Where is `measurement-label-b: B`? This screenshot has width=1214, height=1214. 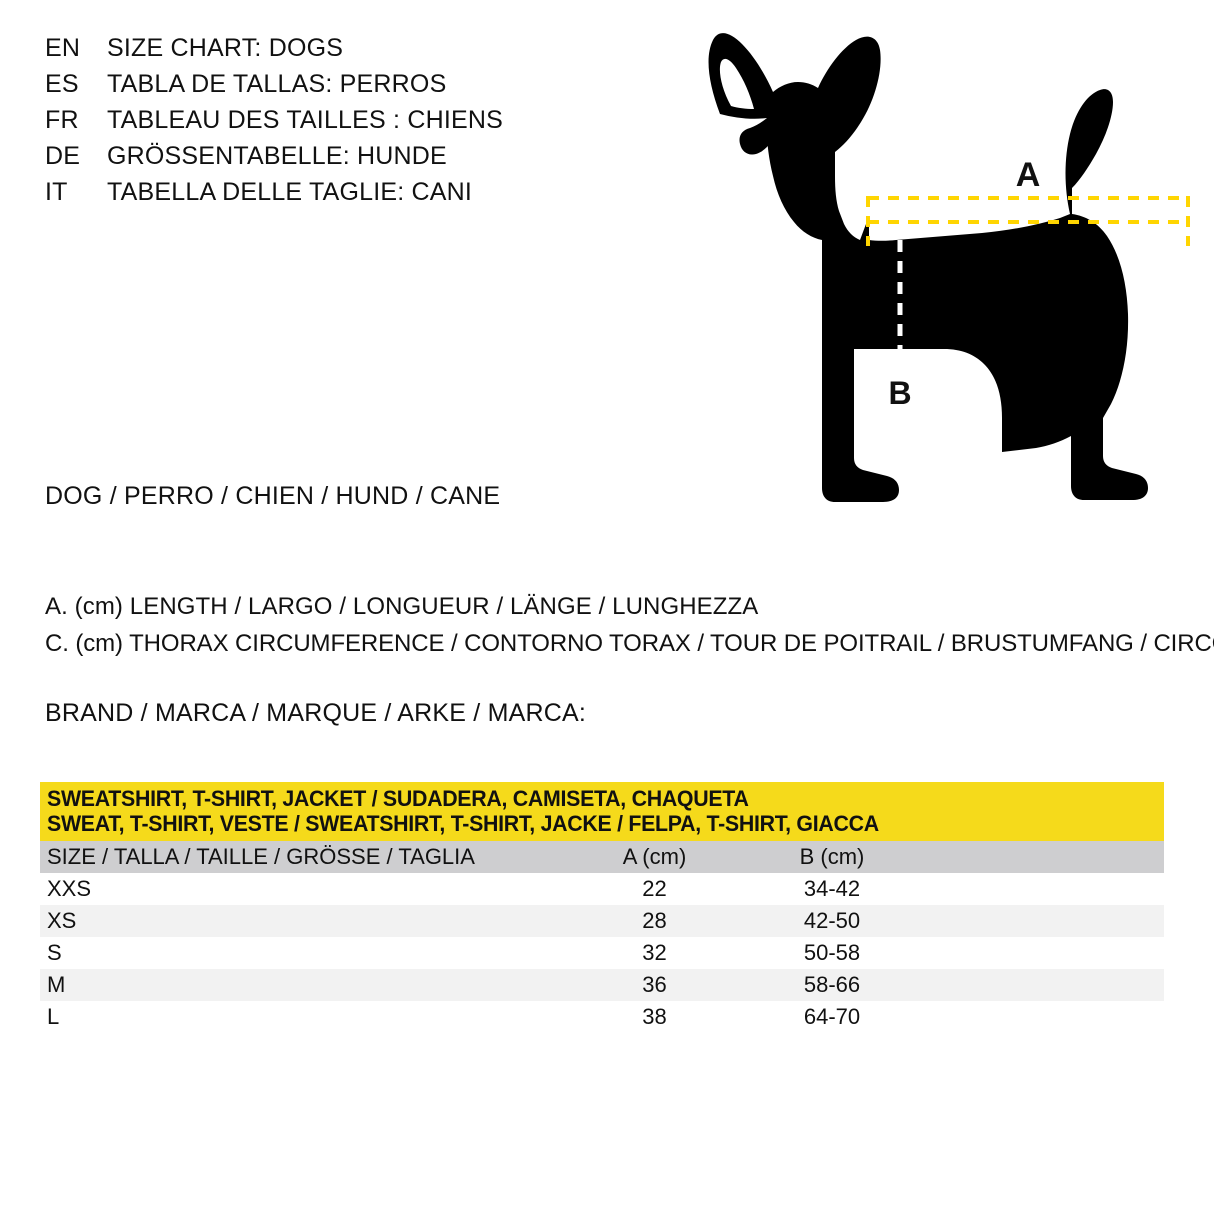
measurement-label-b: B is located at coordinates (899, 393).